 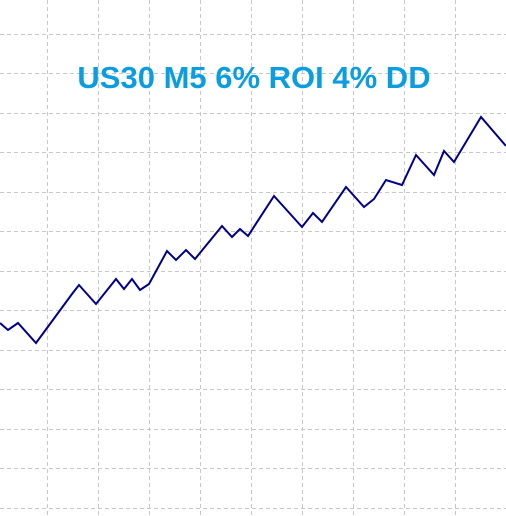 I want to click on chart-title: US30 M5 6% ROI 4% DD, so click(x=253, y=77).